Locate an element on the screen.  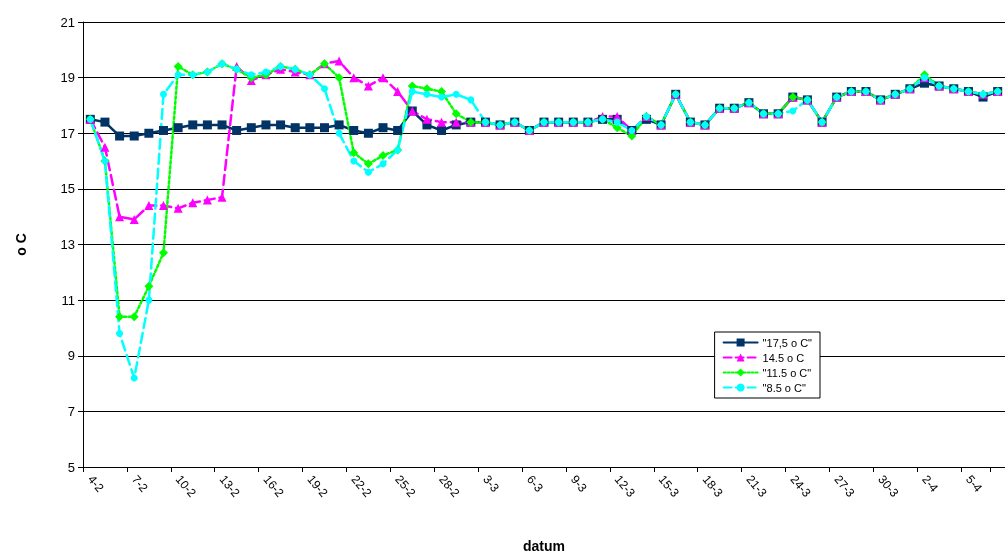
y-tick-label: 15 is located at coordinates (67, 189).